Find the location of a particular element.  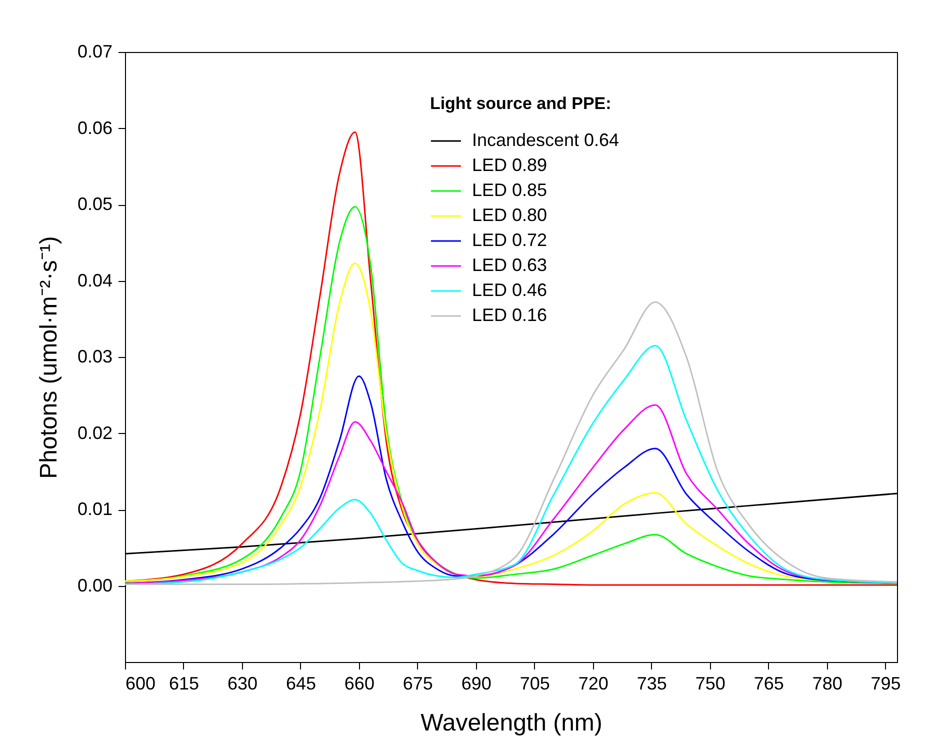

x-tick-label: 705 is located at coordinates (535, 684).